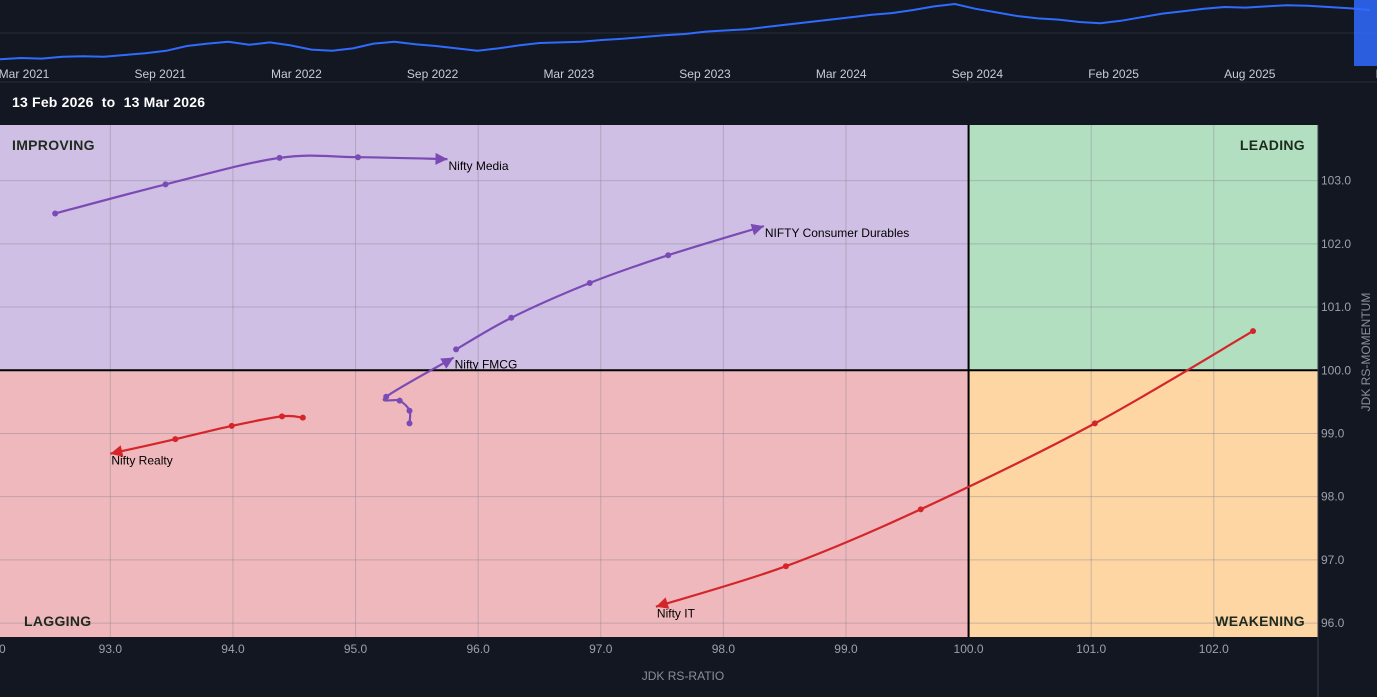  Describe the element at coordinates (208, 435) in the screenshot. I see `series-nifty-realty` at that location.